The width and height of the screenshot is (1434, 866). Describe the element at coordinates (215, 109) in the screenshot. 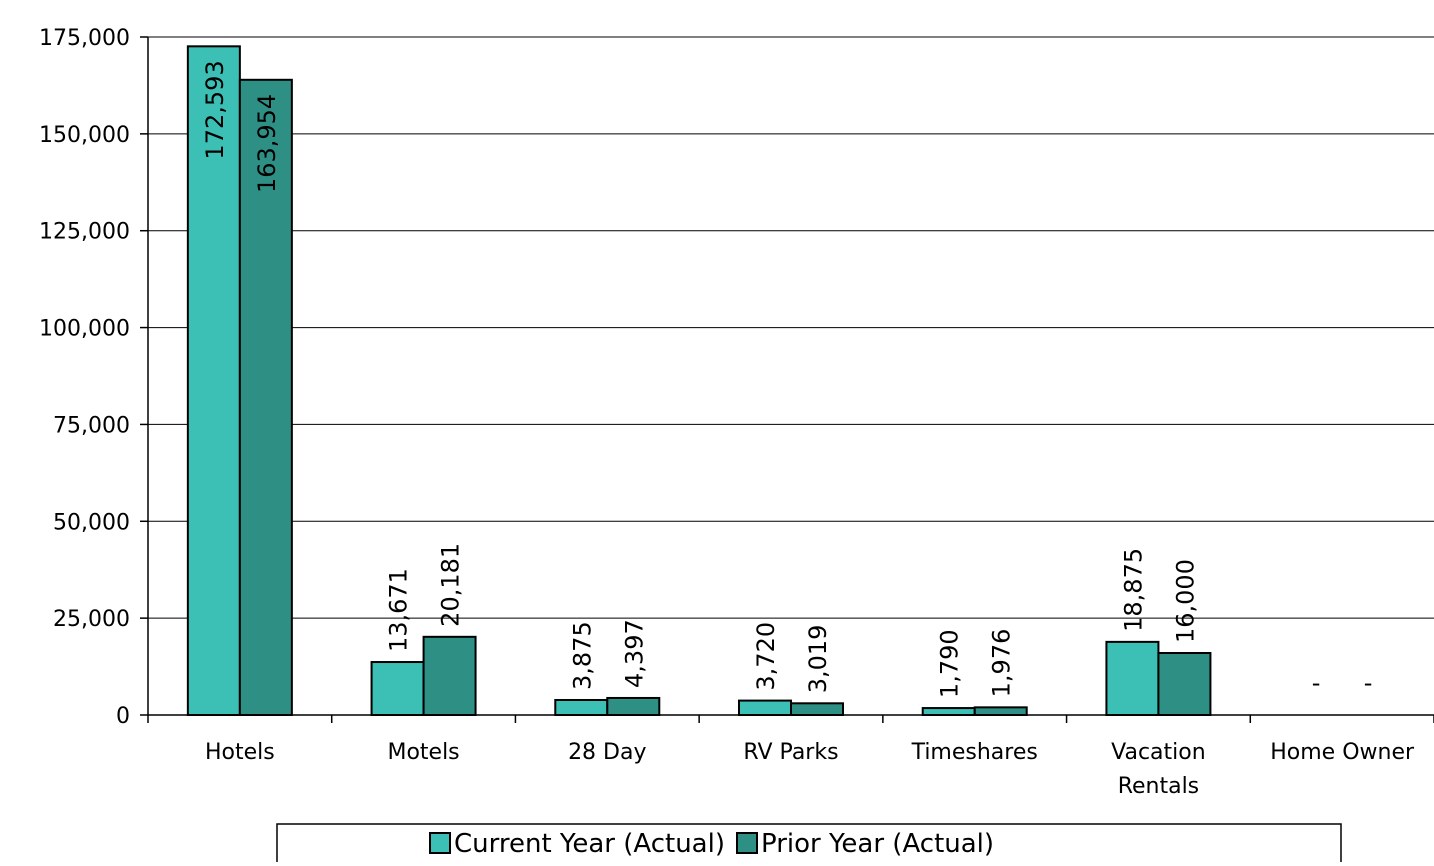

I see `data-label-0-0: 172,593` at that location.